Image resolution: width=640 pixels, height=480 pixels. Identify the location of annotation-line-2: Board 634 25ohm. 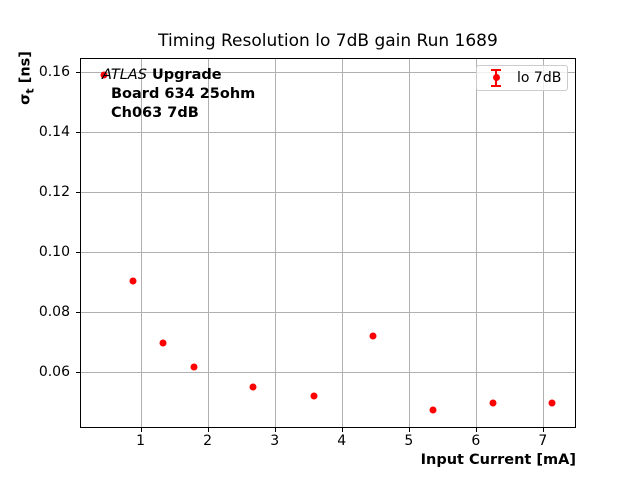
(183, 93).